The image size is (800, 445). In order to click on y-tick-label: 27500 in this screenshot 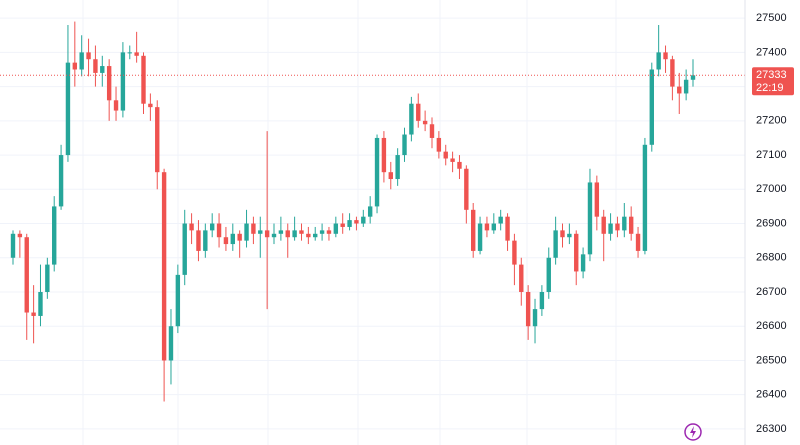, I will do `click(771, 18)`.